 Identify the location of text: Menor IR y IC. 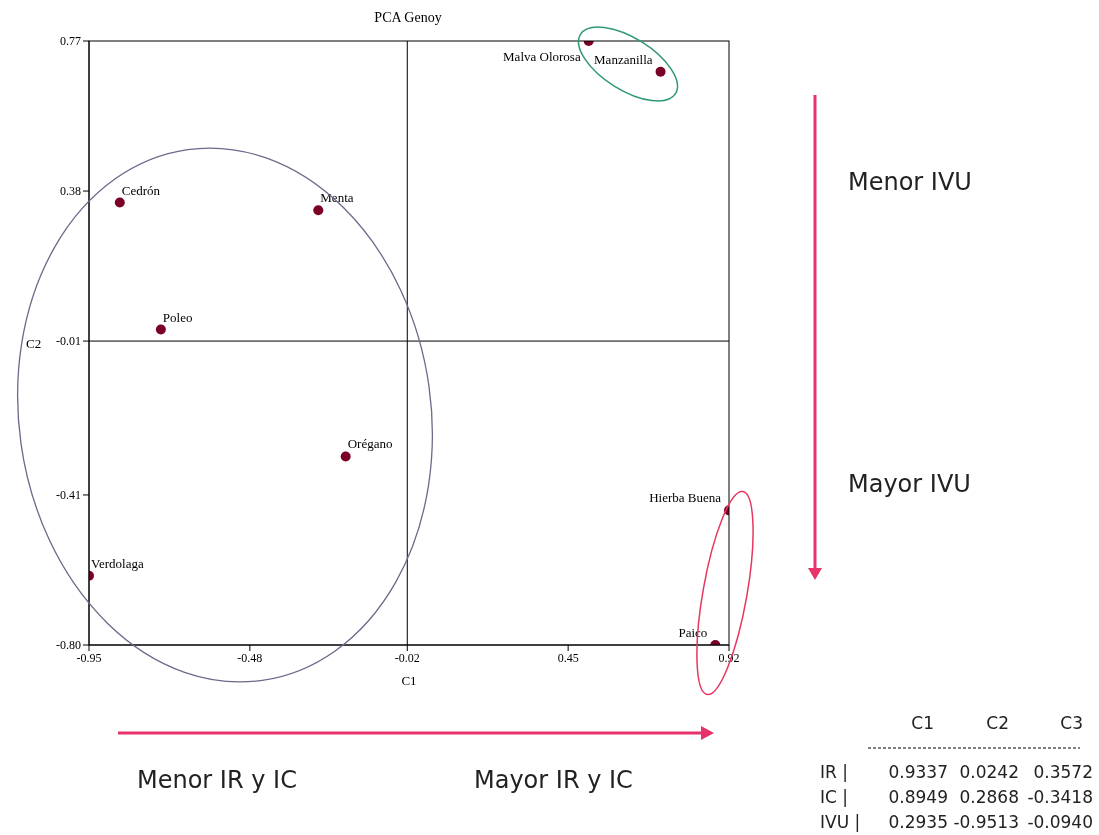
(217, 780).